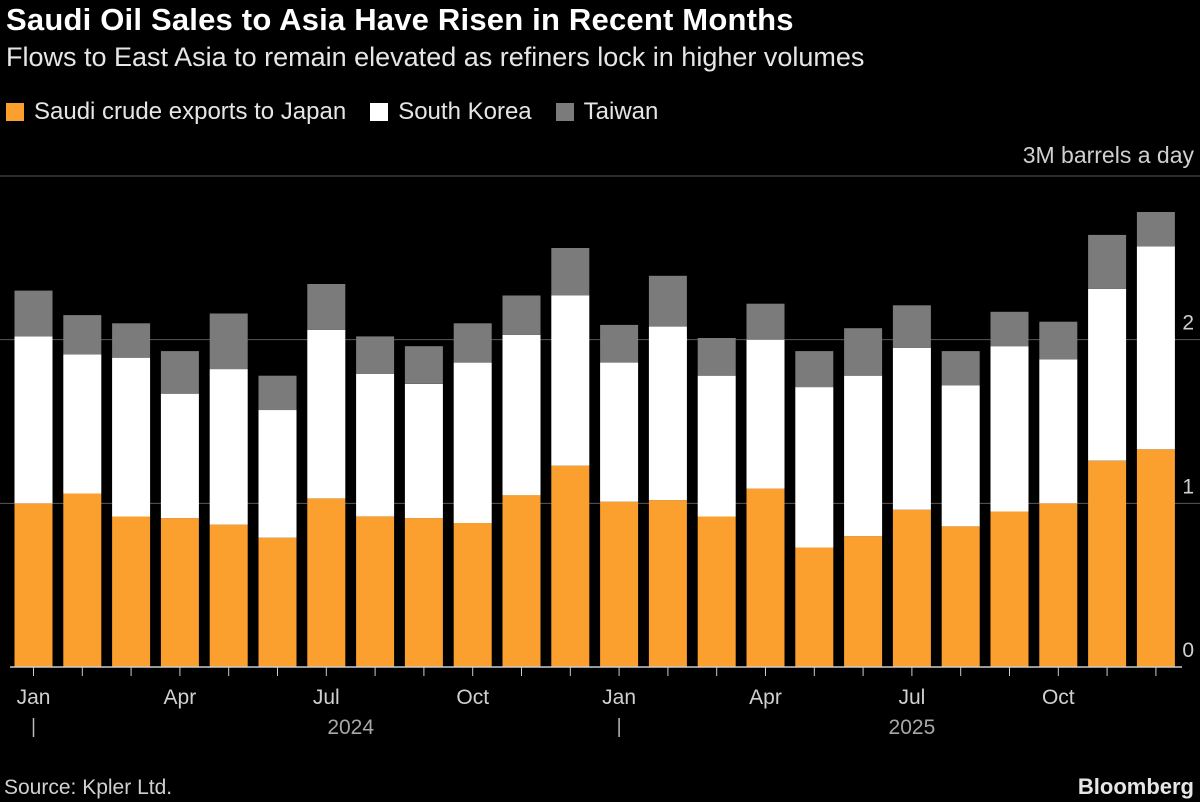 This screenshot has width=1200, height=802. Describe the element at coordinates (912, 727) in the screenshot. I see `year-label-2025: 2025` at that location.